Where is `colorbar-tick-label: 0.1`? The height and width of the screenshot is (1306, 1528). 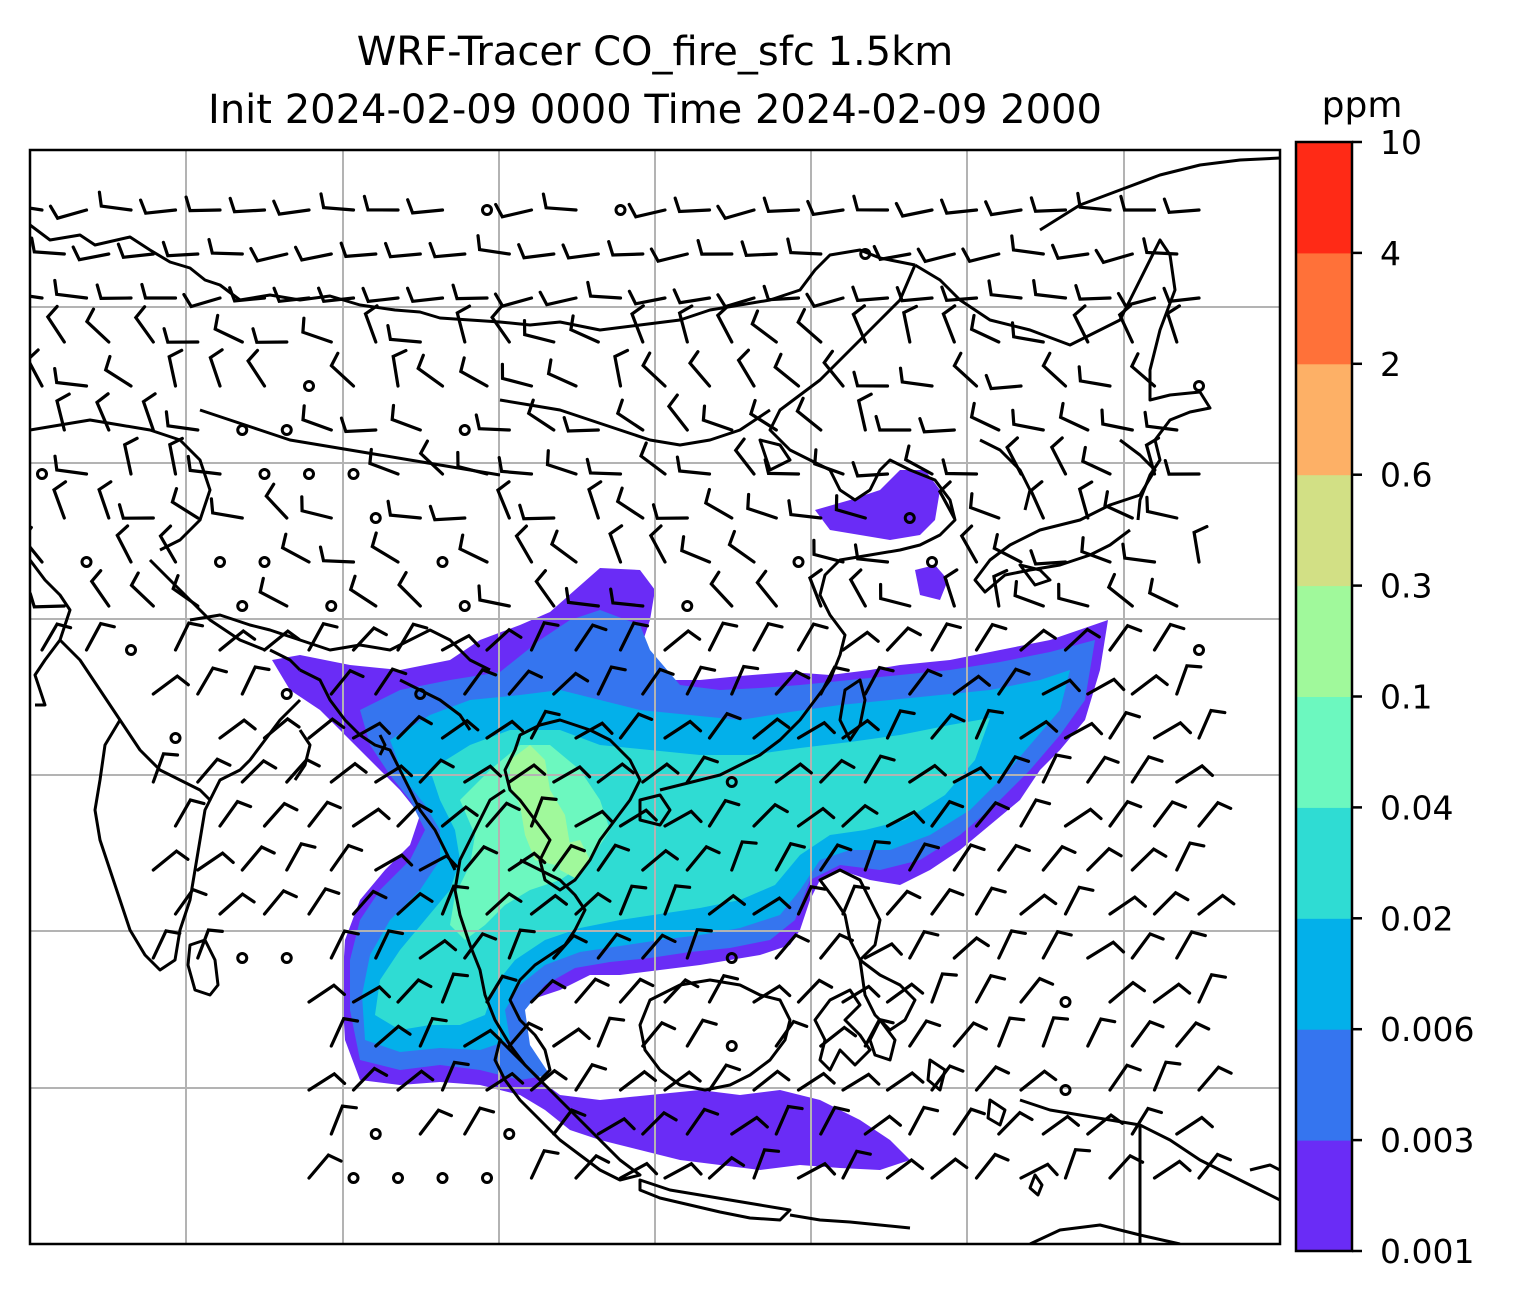 colorbar-tick-label: 0.1 is located at coordinates (1406, 697).